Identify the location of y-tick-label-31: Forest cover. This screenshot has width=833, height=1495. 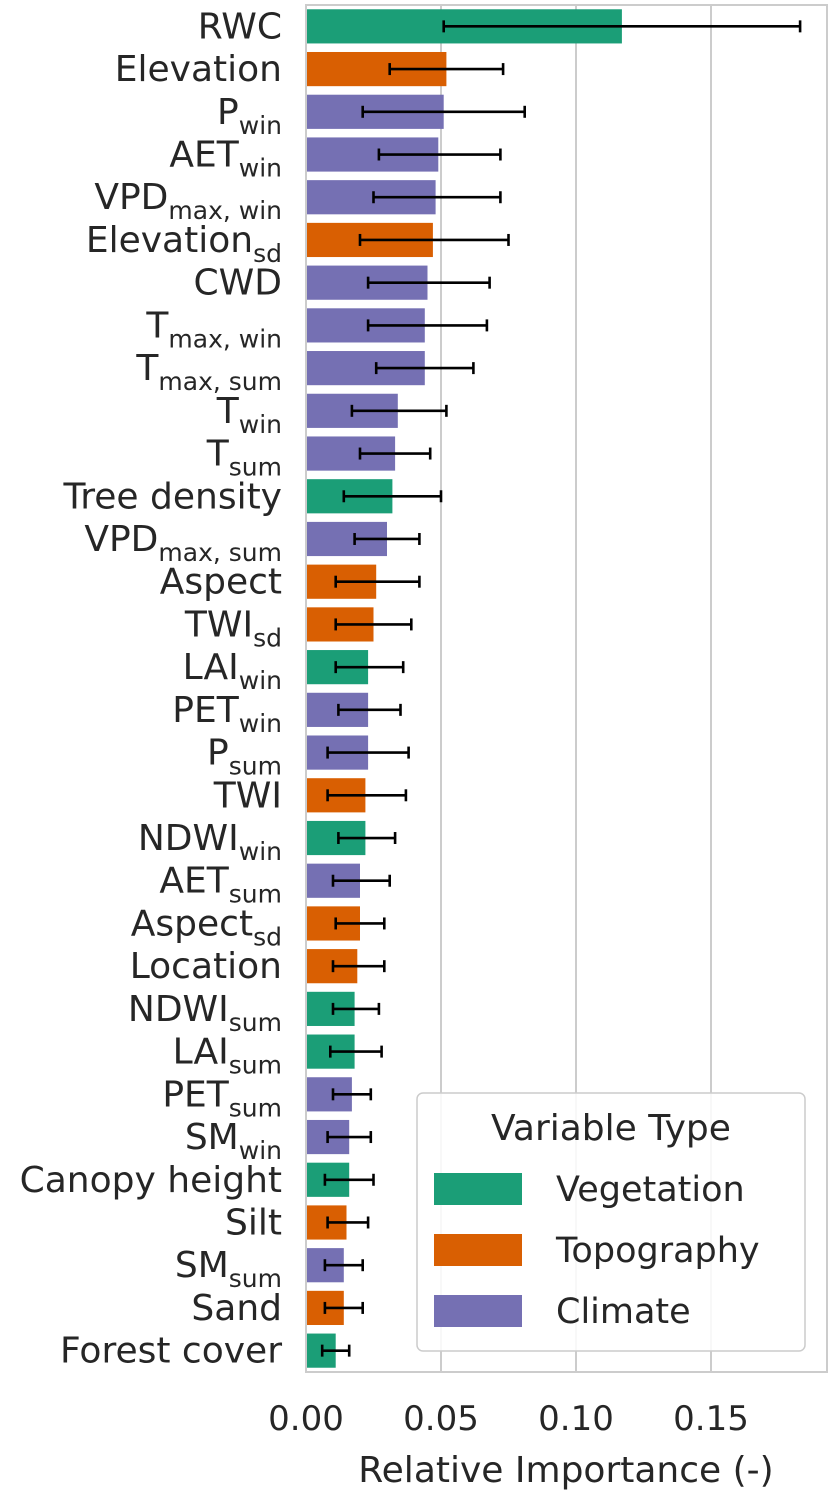
(171, 1351).